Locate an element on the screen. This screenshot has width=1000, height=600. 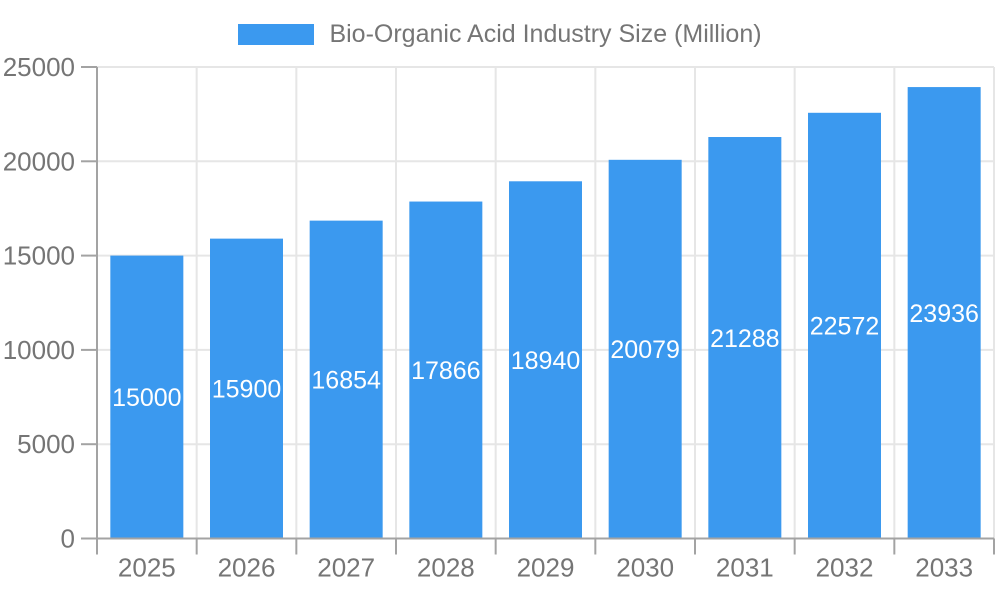
y-axis-tick-label: 25000 is located at coordinates (39, 67).